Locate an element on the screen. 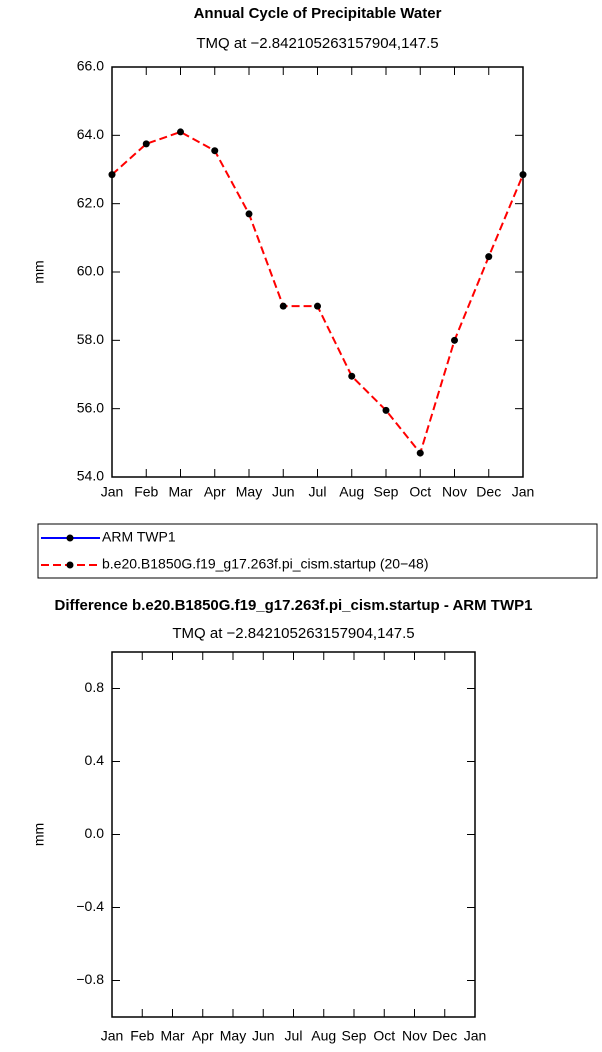 The width and height of the screenshot is (602, 1052). y-tick-label: 0.0 is located at coordinates (95, 833).